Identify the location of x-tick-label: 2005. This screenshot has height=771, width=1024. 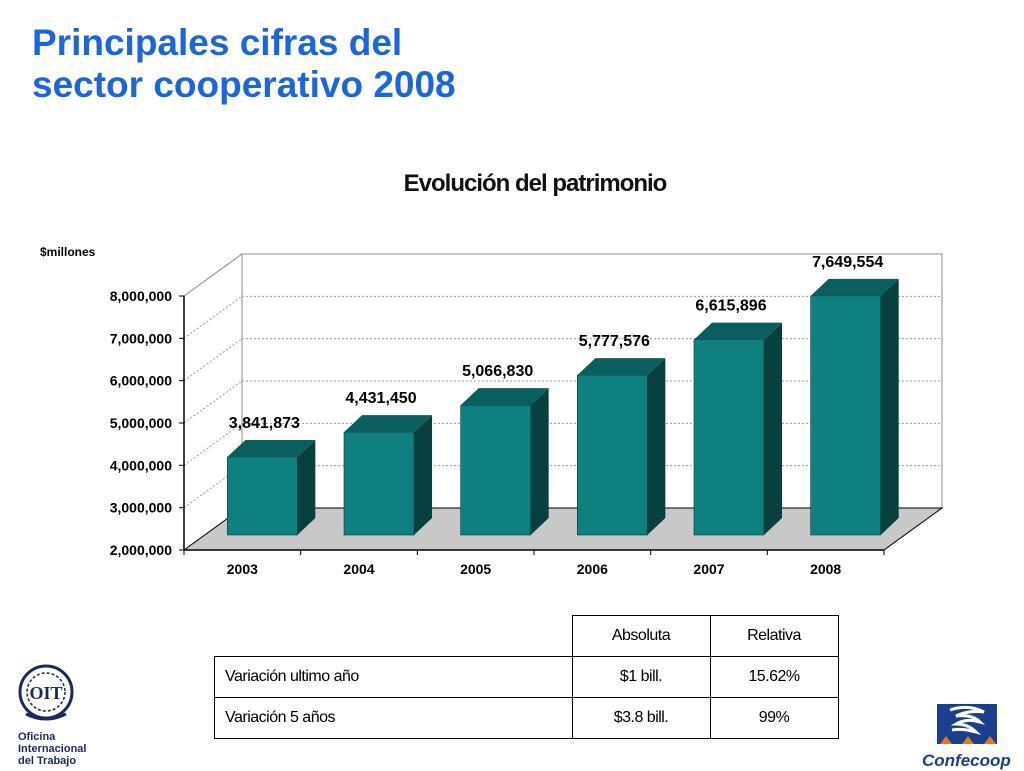
(475, 569).